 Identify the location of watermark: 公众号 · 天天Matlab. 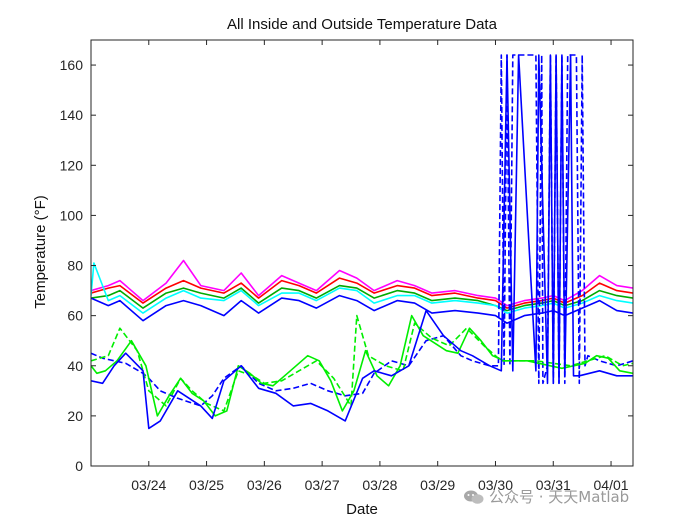
(546, 496).